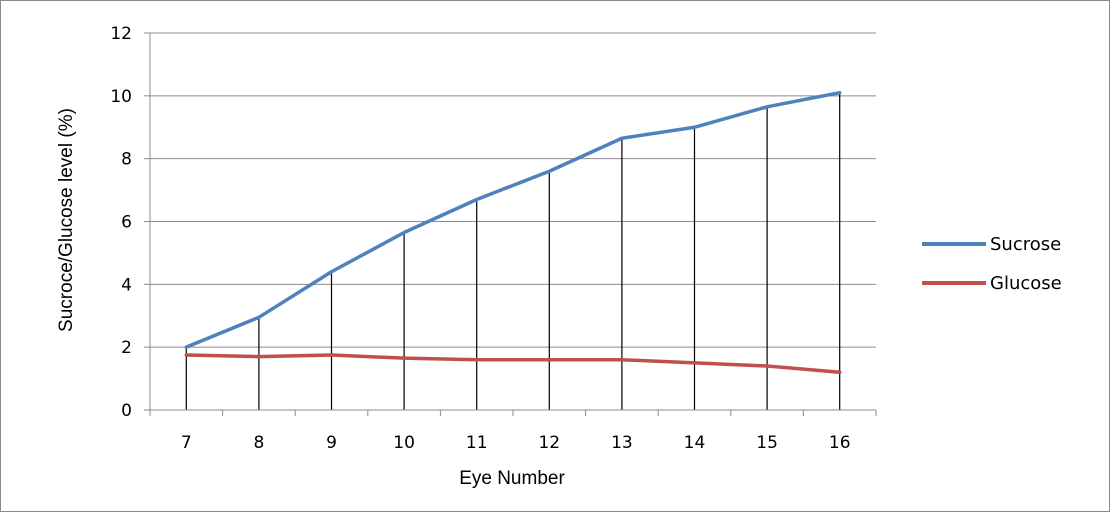 The height and width of the screenshot is (512, 1110). What do you see at coordinates (126, 285) in the screenshot?
I see `y-tick-label-4: 4` at bounding box center [126, 285].